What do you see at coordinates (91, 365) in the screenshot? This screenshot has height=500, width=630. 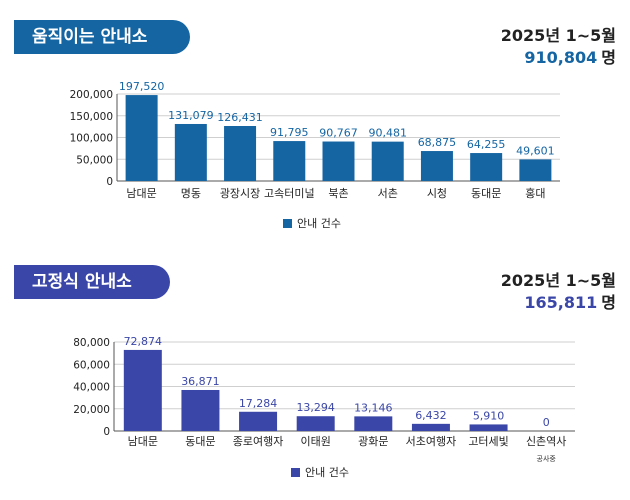 I see `chart2-ytick-label: 60,000` at bounding box center [91, 365].